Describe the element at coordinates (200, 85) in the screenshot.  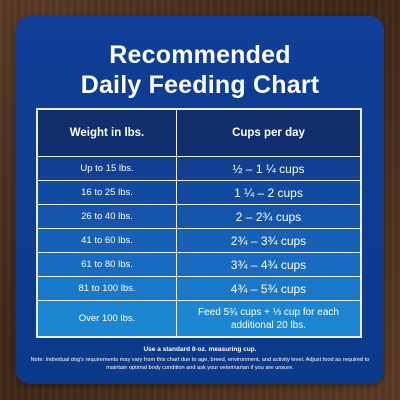
I see `title-line-2: Daily Feeding Chart` at that location.